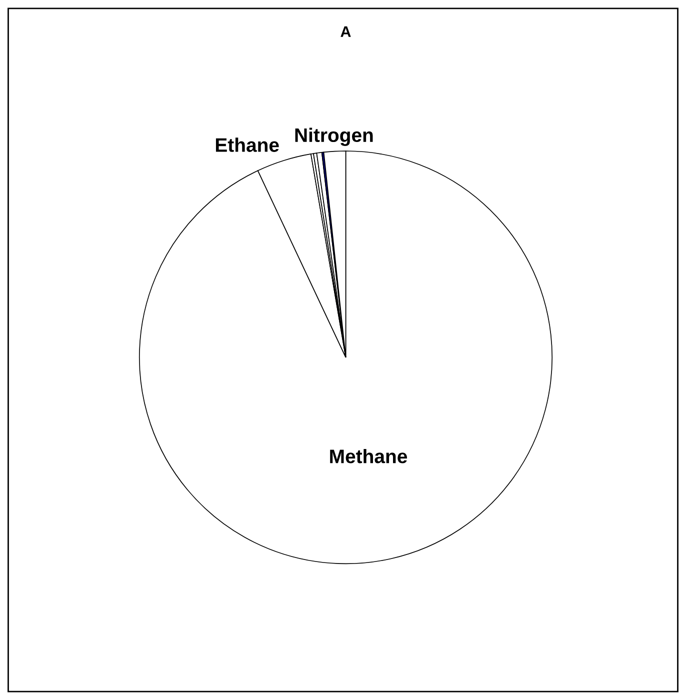 The height and width of the screenshot is (700, 686). What do you see at coordinates (345, 31) in the screenshot?
I see `chart-title: A` at bounding box center [345, 31].